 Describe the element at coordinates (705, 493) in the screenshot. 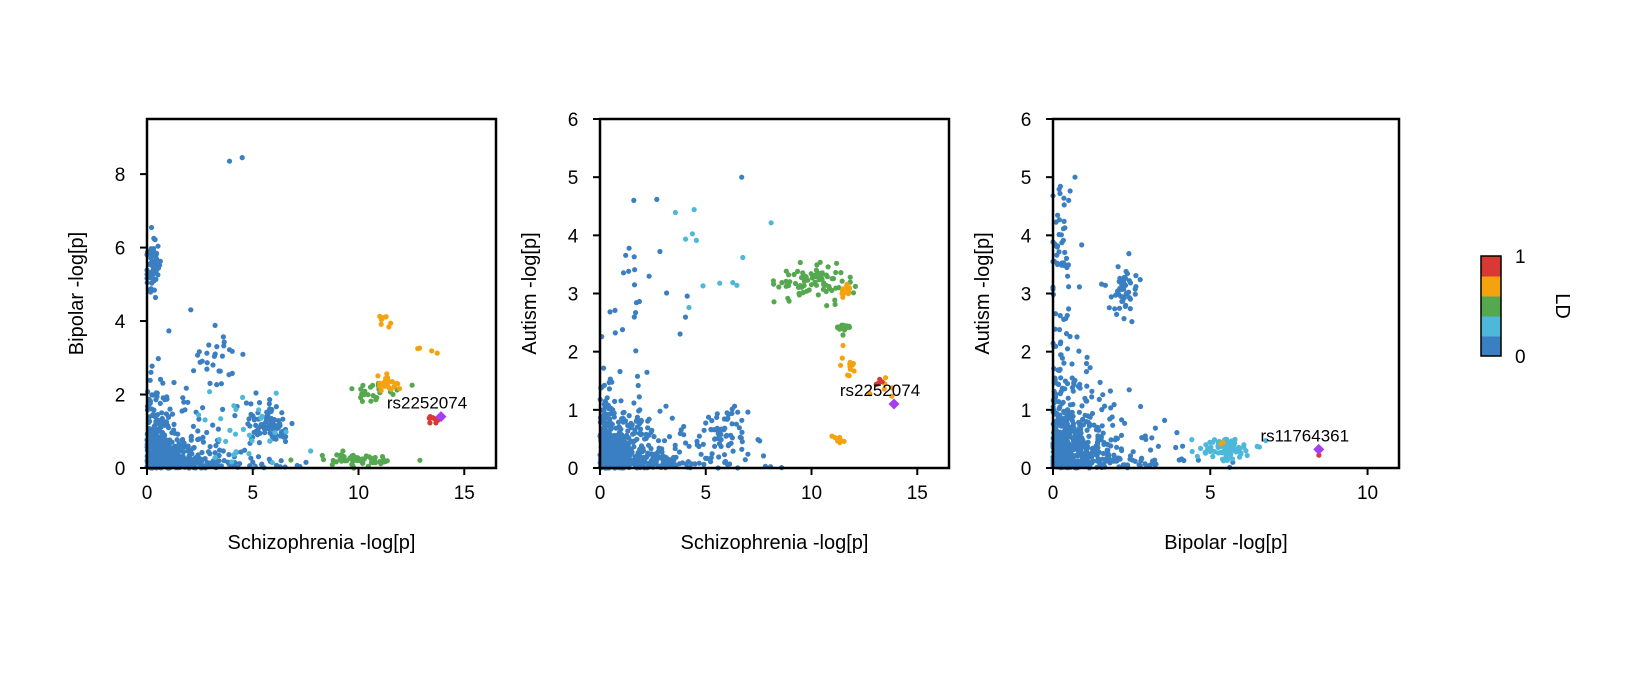

I see `x-tick-label: 5` at that location.